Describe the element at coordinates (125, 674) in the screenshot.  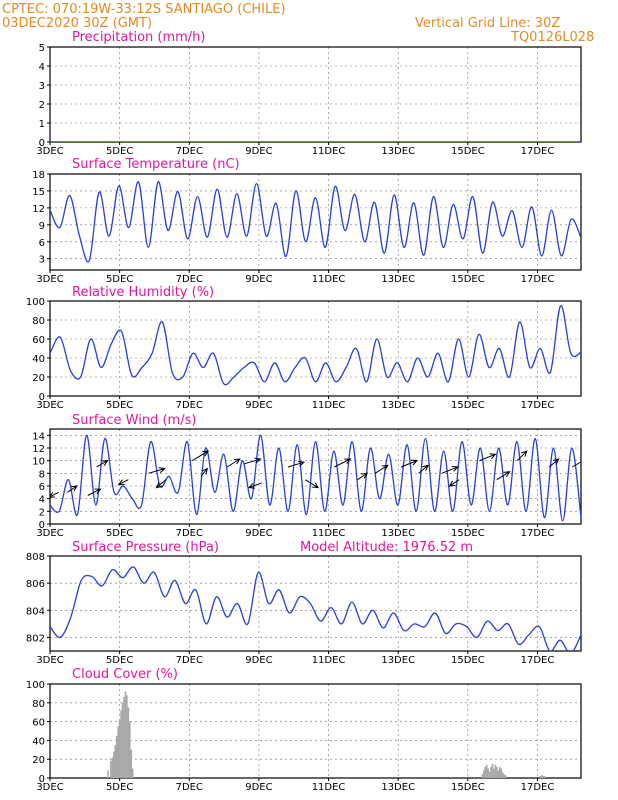
I see `panel-title: Cloud Cover (%)` at that location.